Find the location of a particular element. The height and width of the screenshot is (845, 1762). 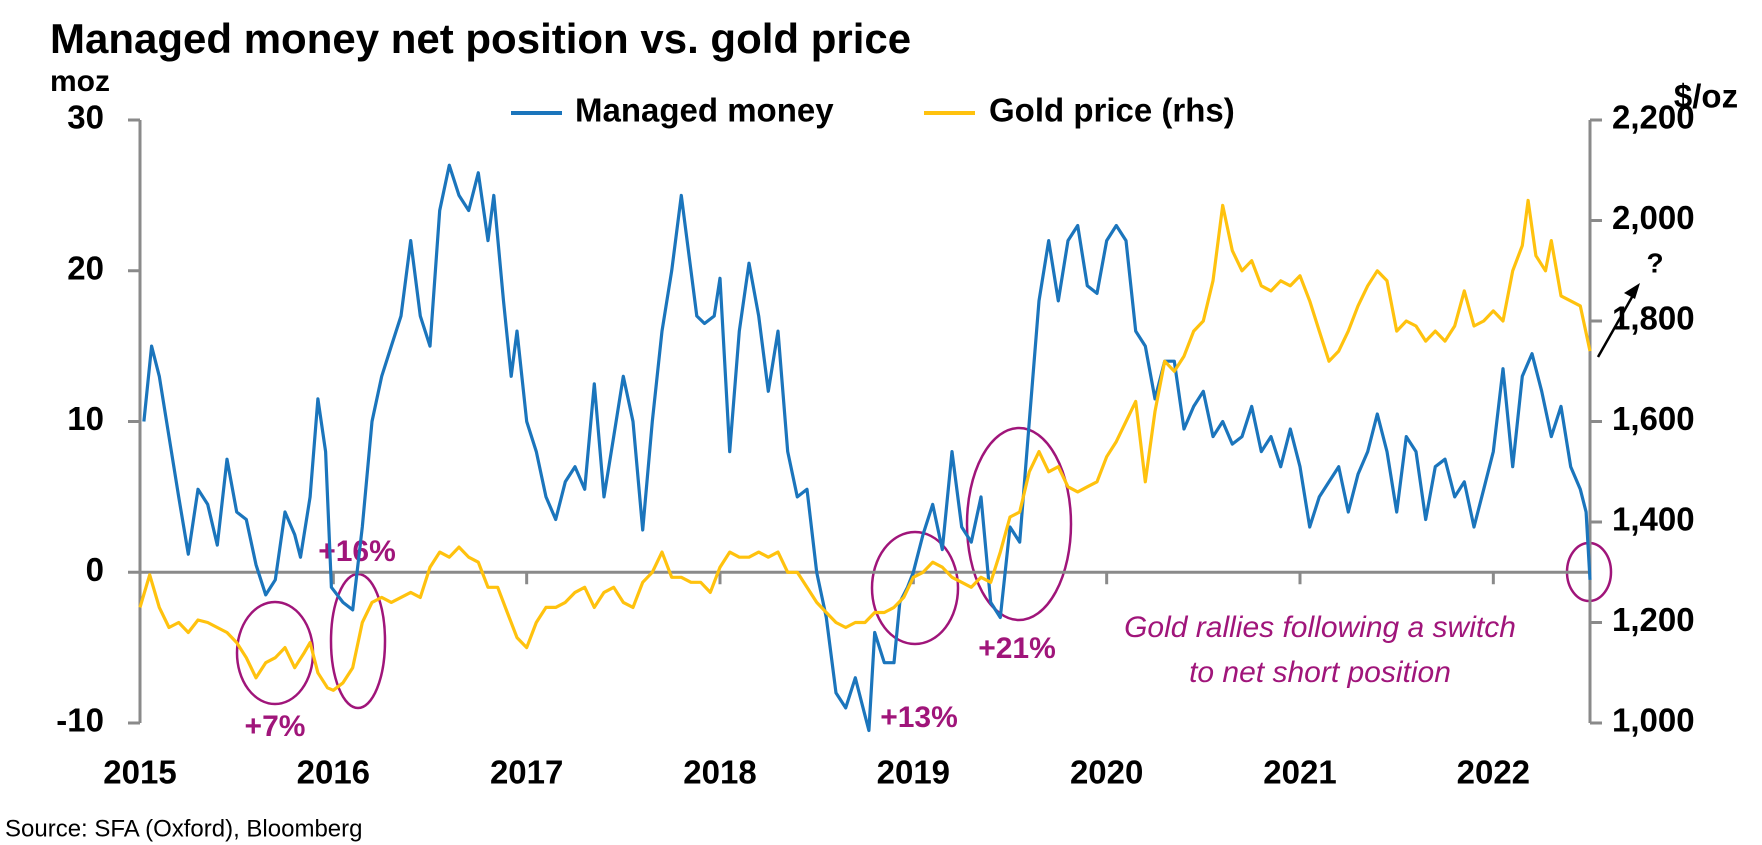

source: Source: SFA (Oxford), Bloomberg is located at coordinates (183, 828).